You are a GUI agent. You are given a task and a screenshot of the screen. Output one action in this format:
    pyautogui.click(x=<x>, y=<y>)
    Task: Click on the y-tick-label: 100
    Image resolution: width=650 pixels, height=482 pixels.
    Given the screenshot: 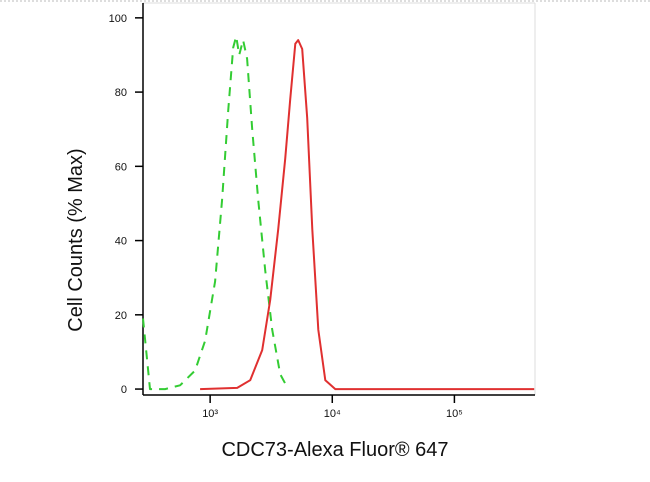 What is the action you would take?
    pyautogui.click(x=118, y=19)
    